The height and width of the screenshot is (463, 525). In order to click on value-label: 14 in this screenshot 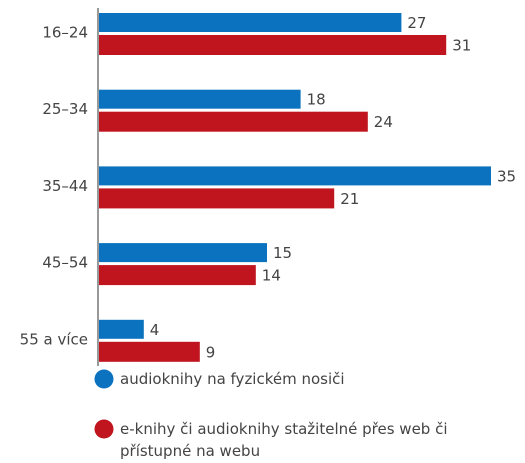, I will do `click(271, 276)`.